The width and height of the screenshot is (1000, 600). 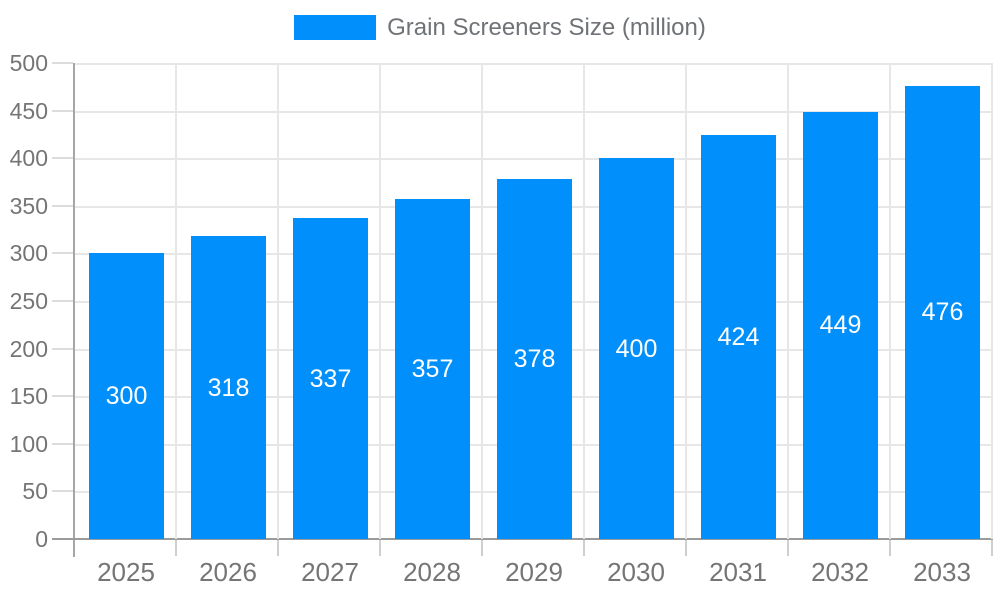 I want to click on y-axis-label: 200, so click(x=28, y=349).